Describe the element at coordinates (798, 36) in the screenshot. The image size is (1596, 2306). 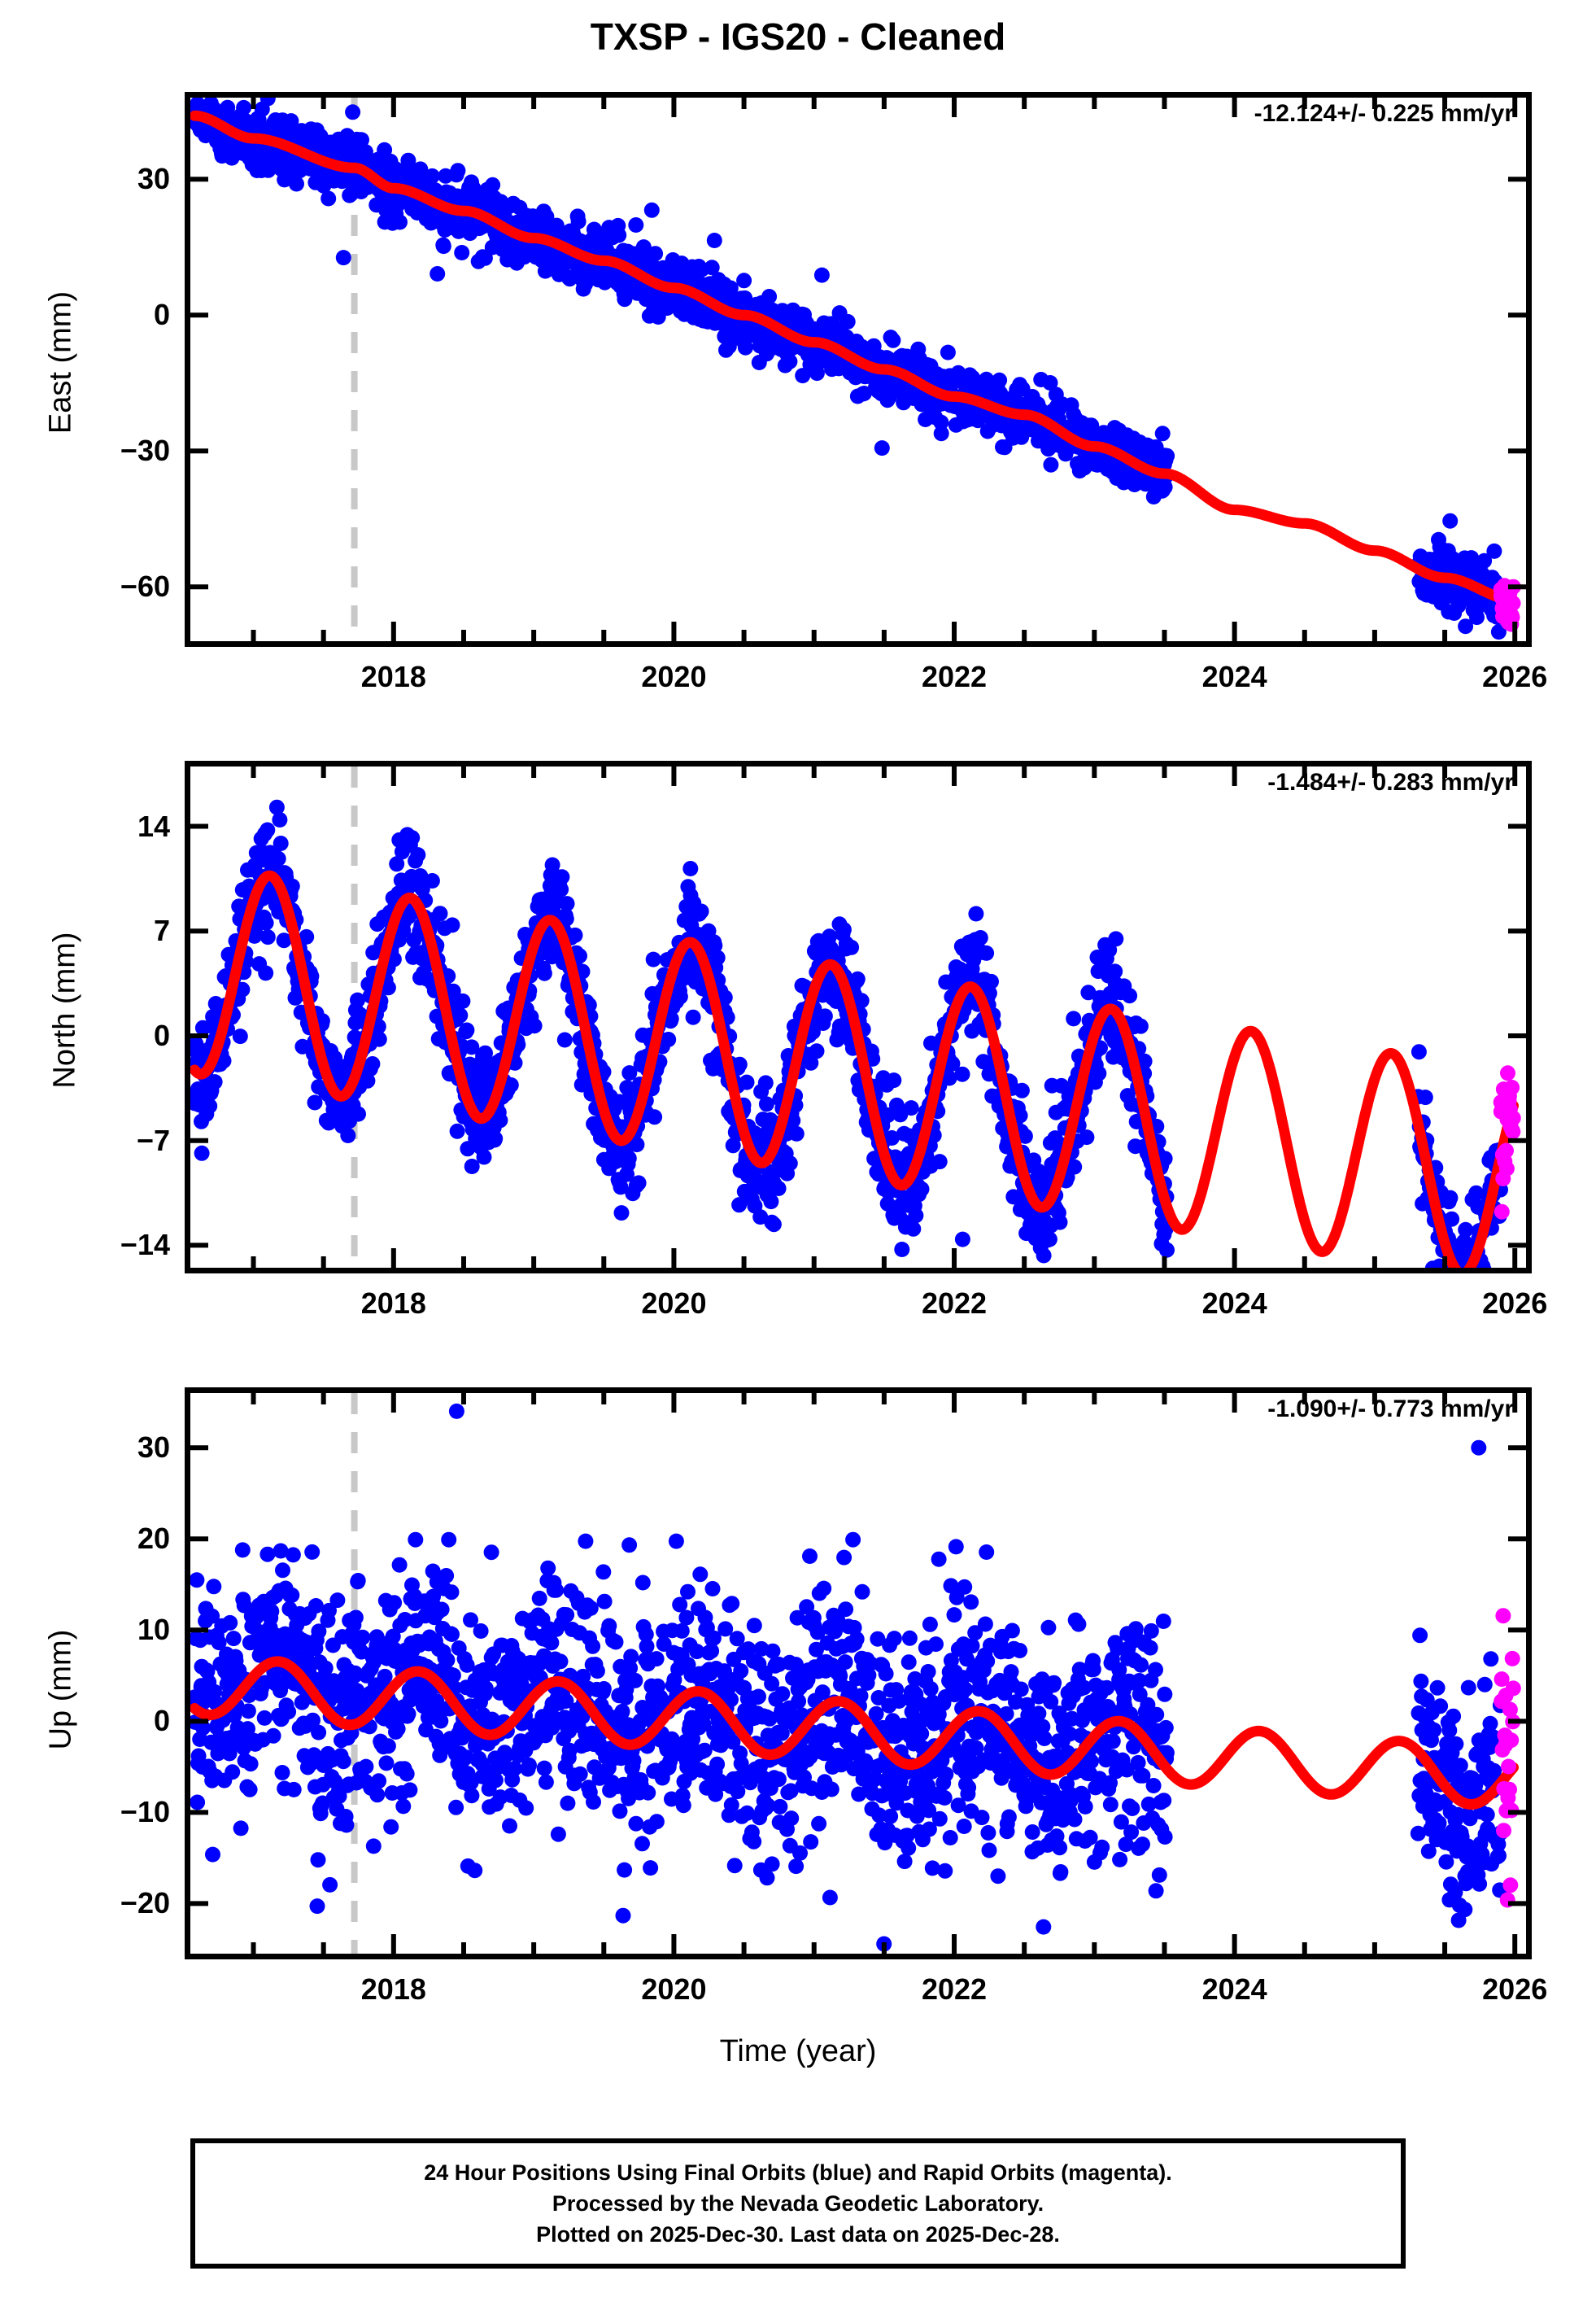
I see `page-title: TXSP - IGS20 - Cleaned` at that location.